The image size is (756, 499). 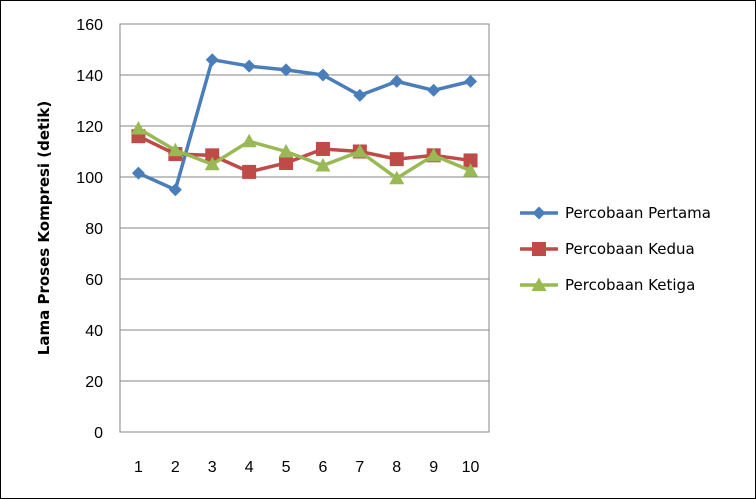 I want to click on x-tick-label: 4, so click(x=249, y=467).